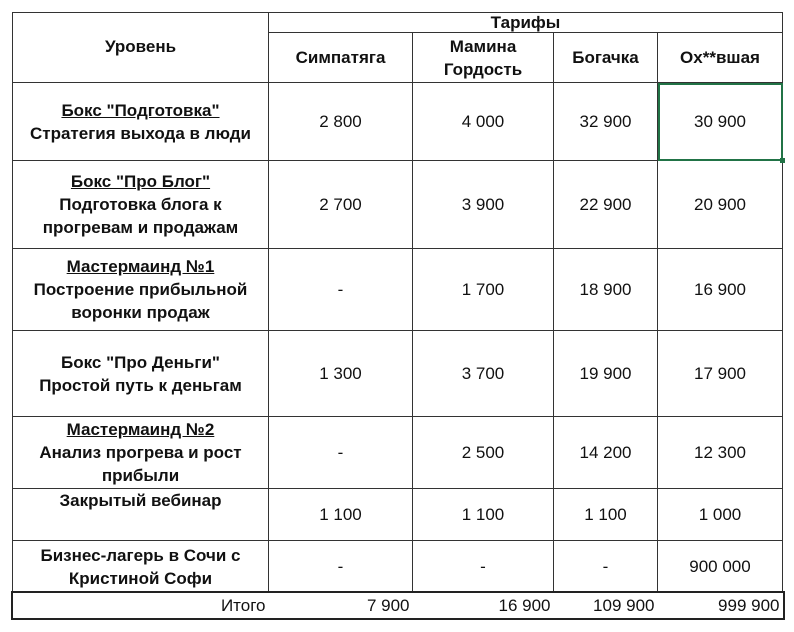 The width and height of the screenshot is (794, 632). Describe the element at coordinates (340, 57) in the screenshot. I see `header-col-1: Симпатяга` at that location.